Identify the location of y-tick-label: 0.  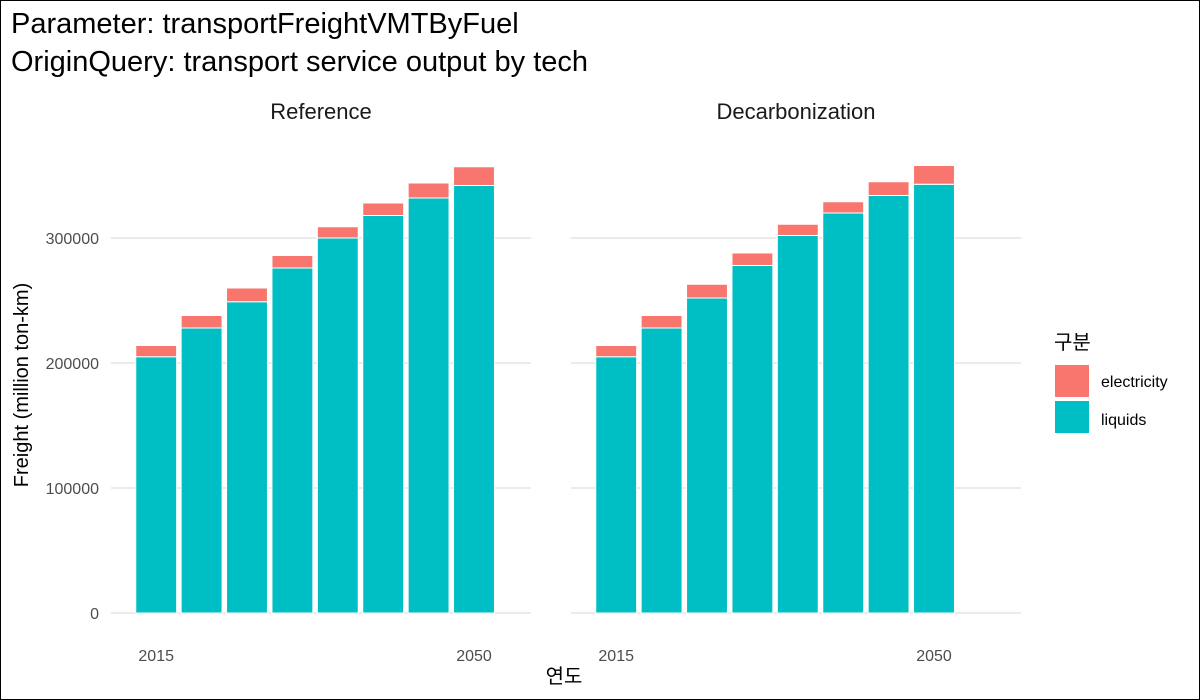
(94, 614).